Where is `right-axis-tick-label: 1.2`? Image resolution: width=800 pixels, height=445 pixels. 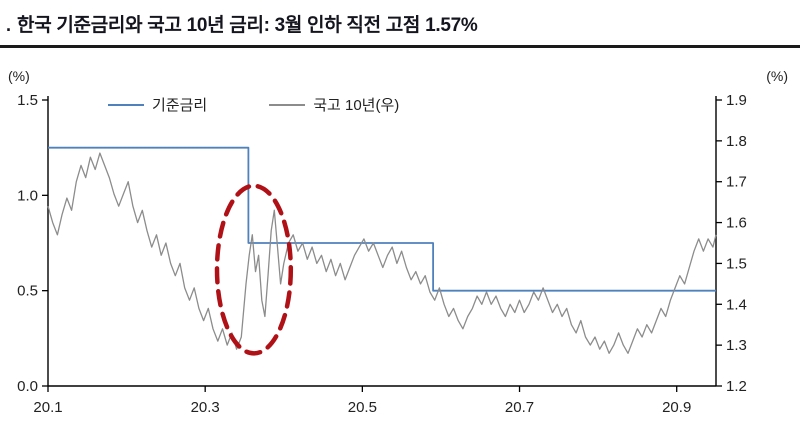
right-axis-tick-label: 1.2 is located at coordinates (736, 386).